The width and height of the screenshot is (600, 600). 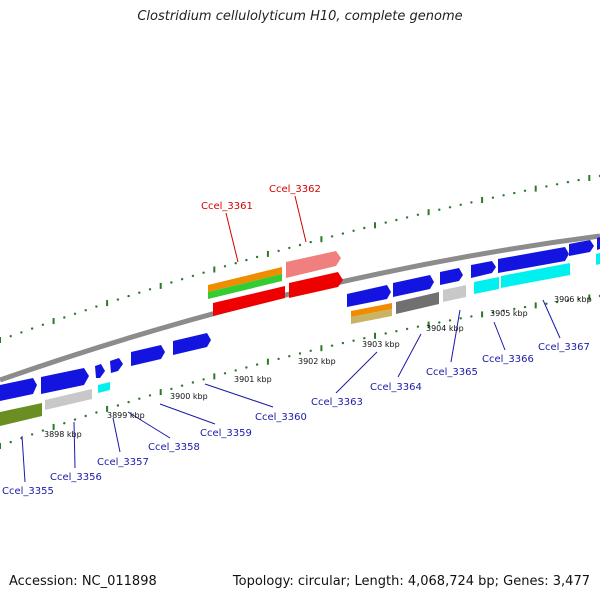 What do you see at coordinates (508, 359) in the screenshot?
I see `gene-label-ccel-3366: Ccel_3366` at bounding box center [508, 359].